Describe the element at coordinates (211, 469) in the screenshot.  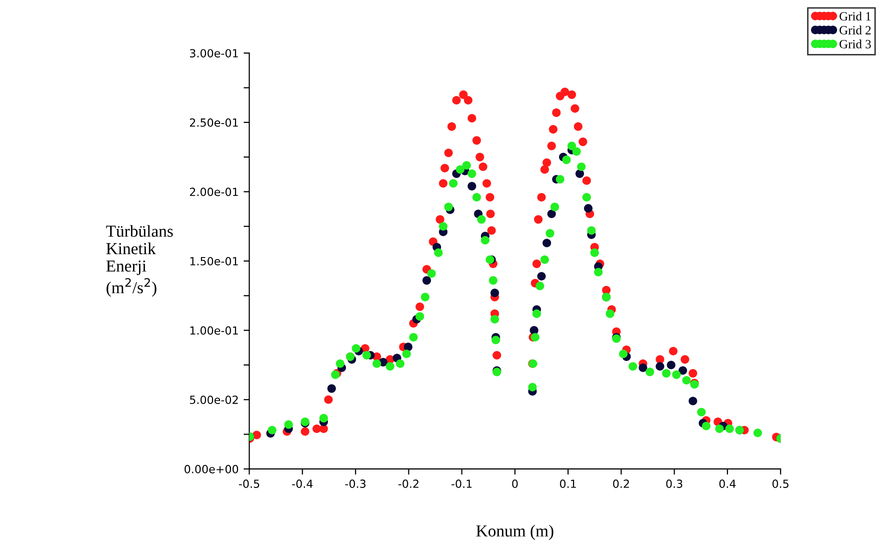
I see `y-tick-label: 0.00e+00` at that location.